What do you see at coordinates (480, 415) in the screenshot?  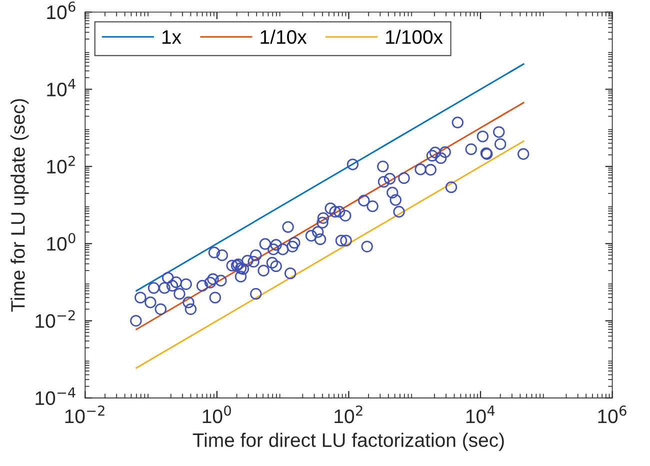 I see `x-tick-label: 10$^{4}$` at bounding box center [480, 415].